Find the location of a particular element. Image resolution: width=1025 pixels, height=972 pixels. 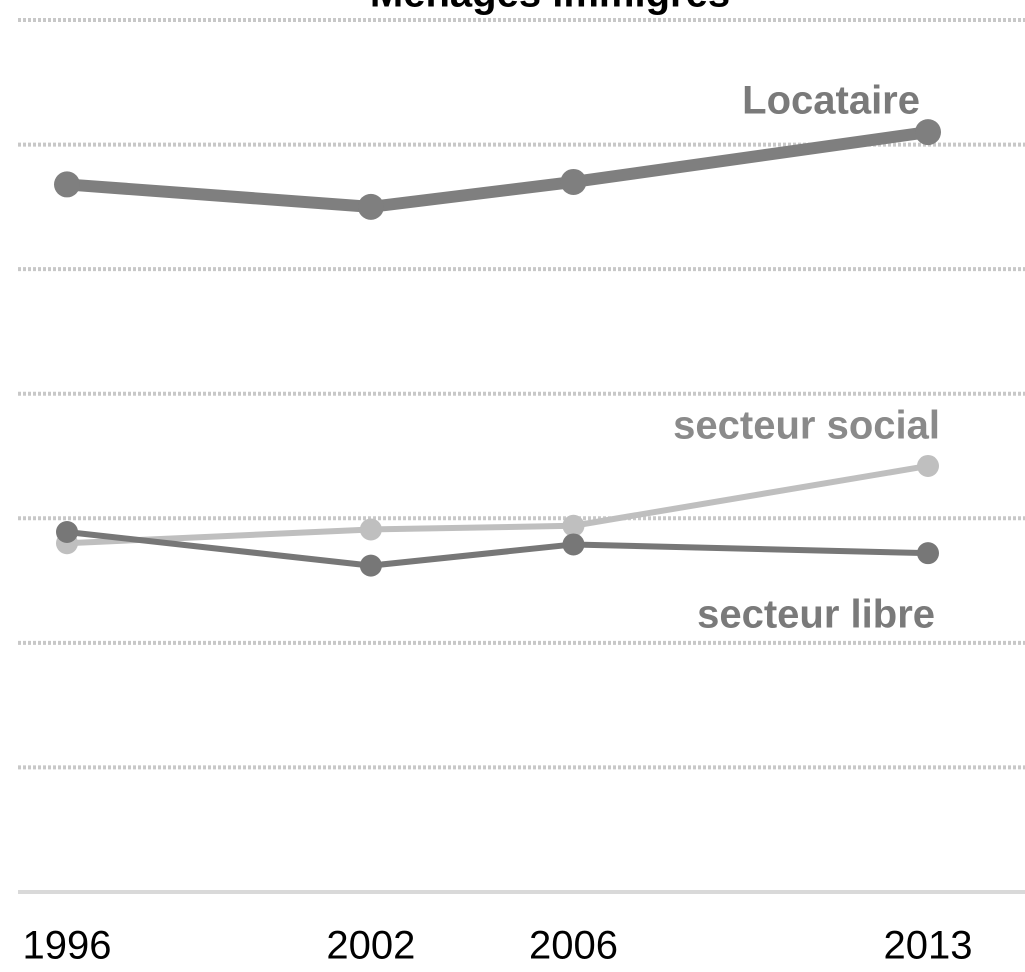

x-tick-label: 2006 is located at coordinates (573, 946).